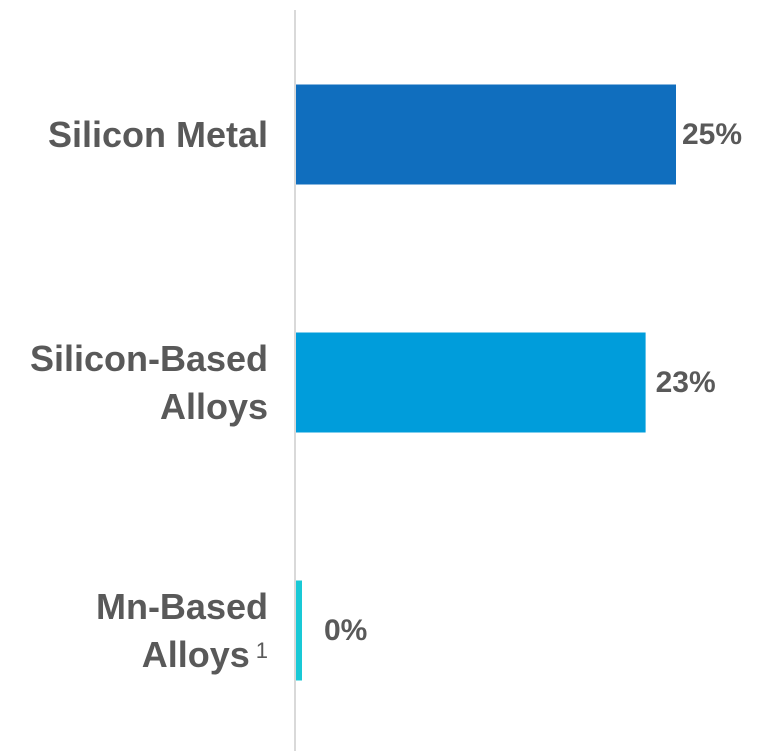 The width and height of the screenshot is (761, 751). I want to click on category-label-line: Silicon Metal, so click(158, 135).